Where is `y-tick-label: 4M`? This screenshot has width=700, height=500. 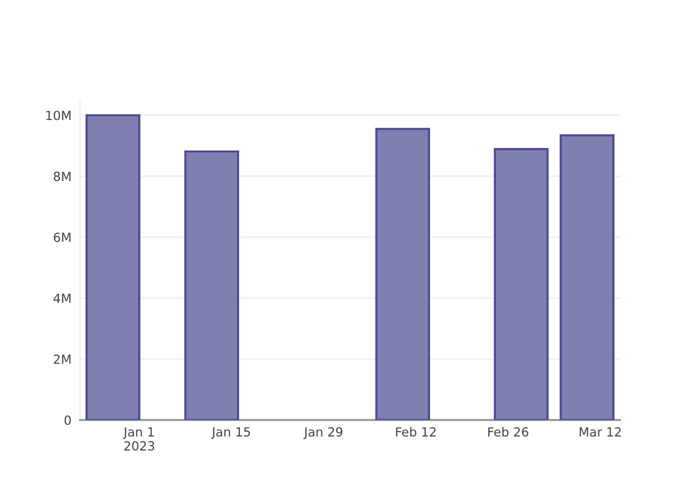
y-tick-label: 4M is located at coordinates (62, 298).